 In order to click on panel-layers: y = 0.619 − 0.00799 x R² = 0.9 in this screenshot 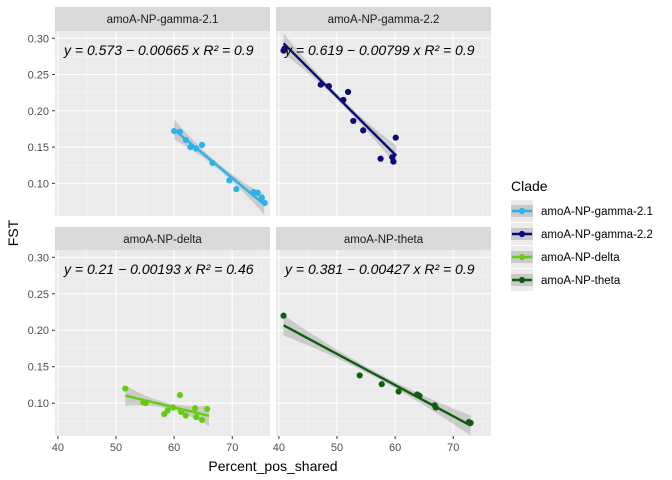, I will do `click(377, 99)`.